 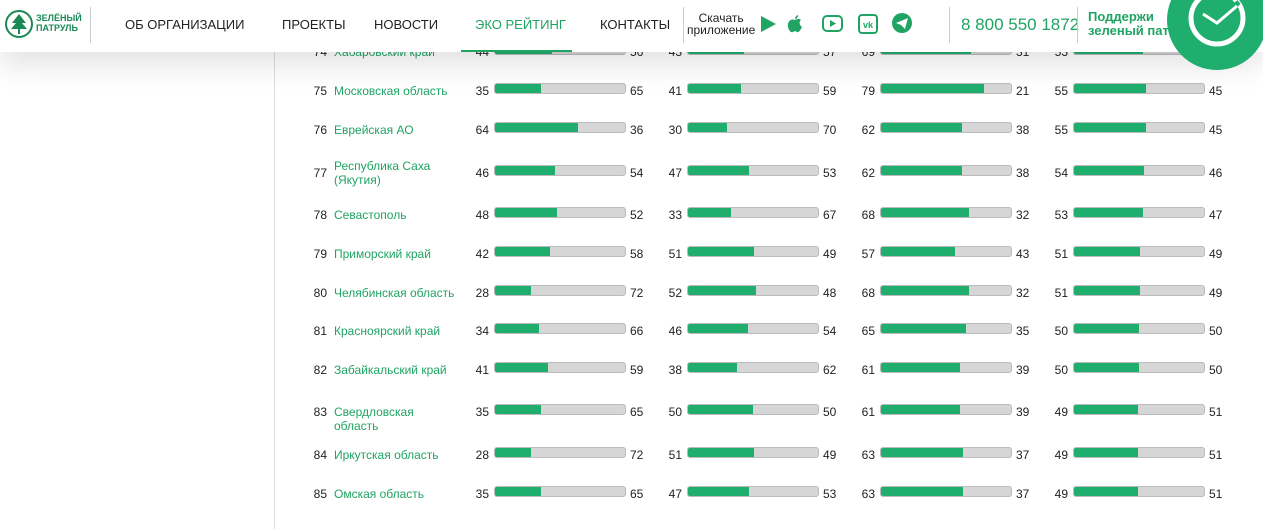 I want to click on nav-link: ЭКО РЕЙТИНГ, so click(x=520, y=24).